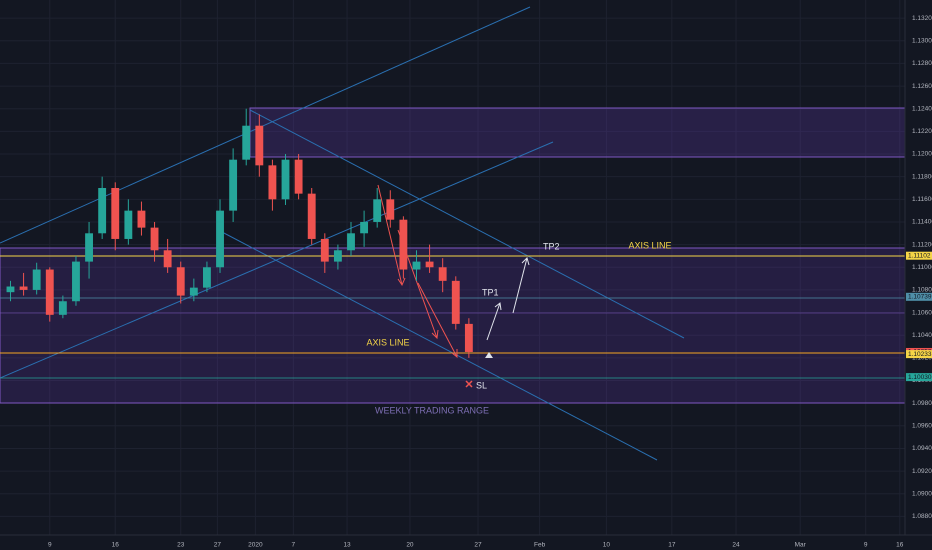 Image resolution: width=932 pixels, height=550 pixels. What do you see at coordinates (922, 335) in the screenshot?
I see `y-tick-label: 1.10400` at bounding box center [922, 335].